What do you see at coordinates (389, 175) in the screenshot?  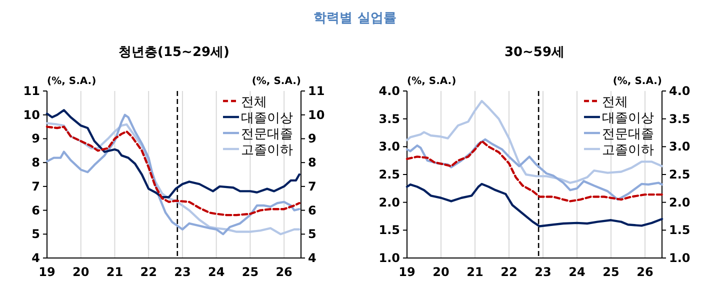 I see `y-tick-label: 2.5` at bounding box center [389, 175].